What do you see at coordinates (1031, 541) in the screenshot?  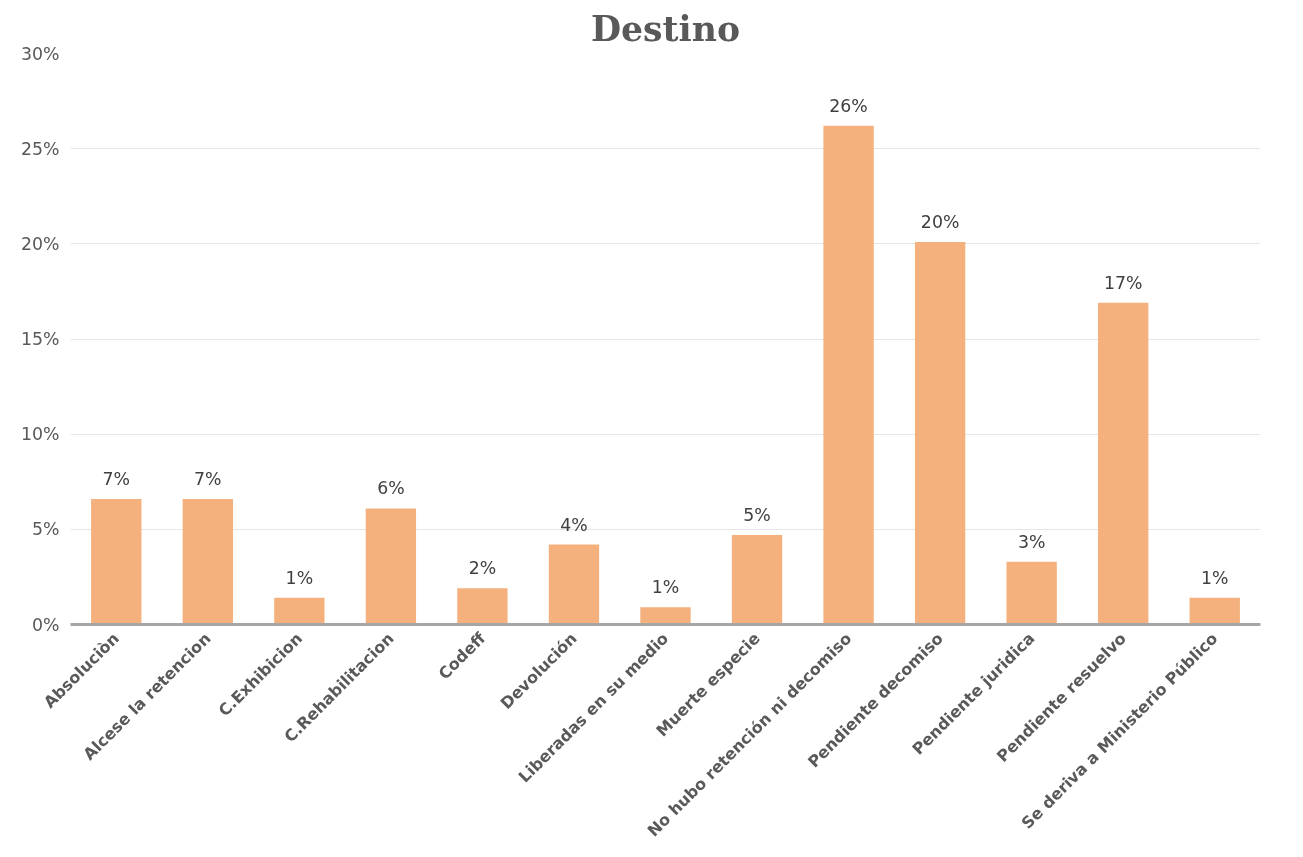 I see `data-label: 3%` at bounding box center [1031, 541].